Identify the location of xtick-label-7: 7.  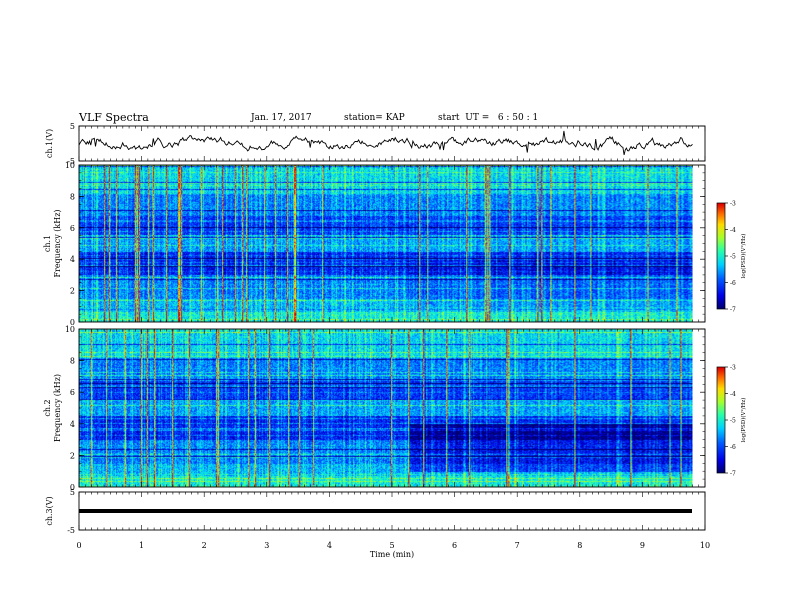
(517, 545).